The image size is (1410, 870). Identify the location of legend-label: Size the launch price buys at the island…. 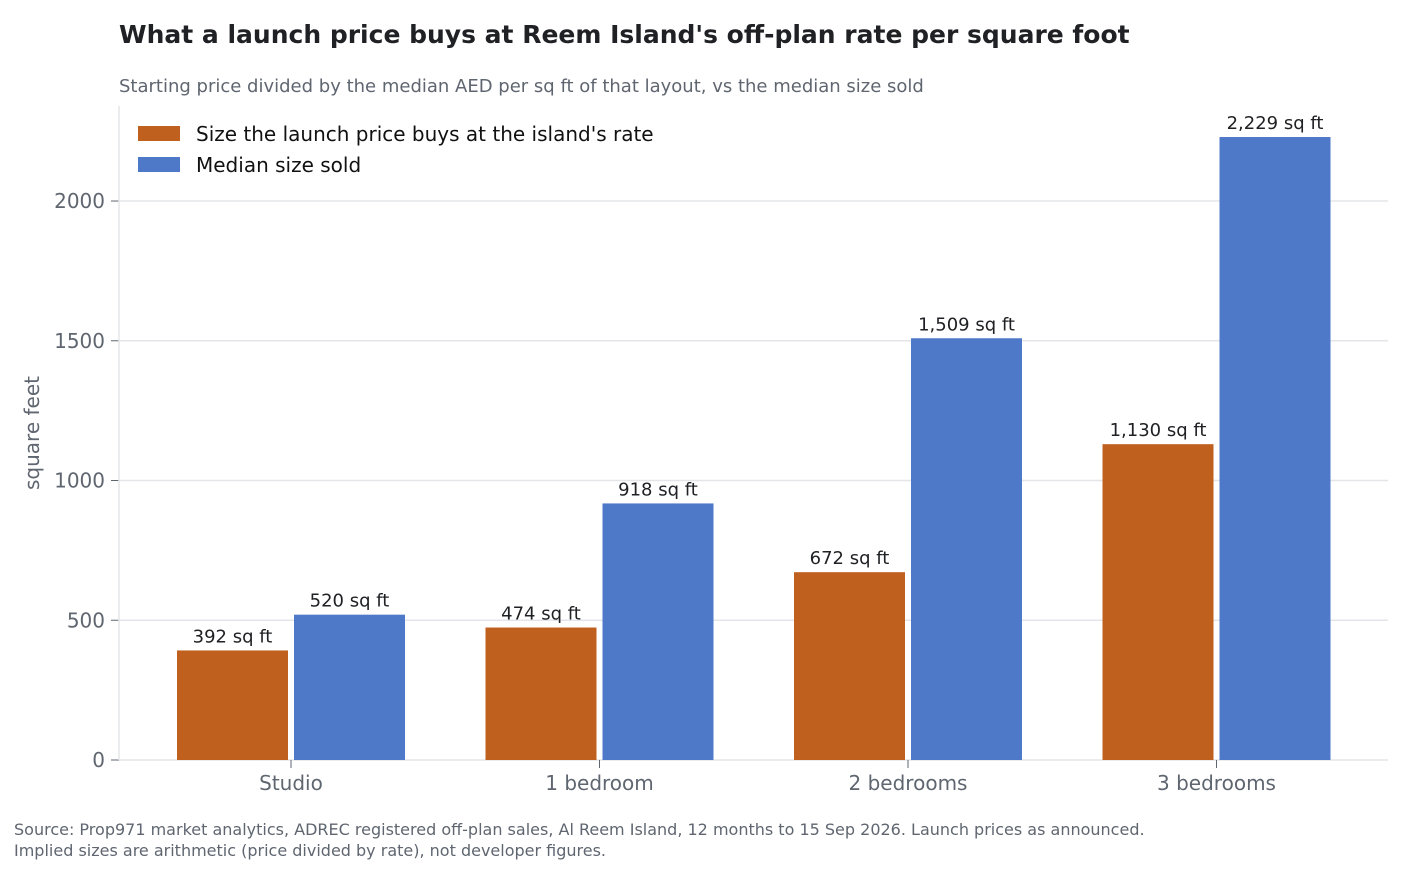
(425, 134).